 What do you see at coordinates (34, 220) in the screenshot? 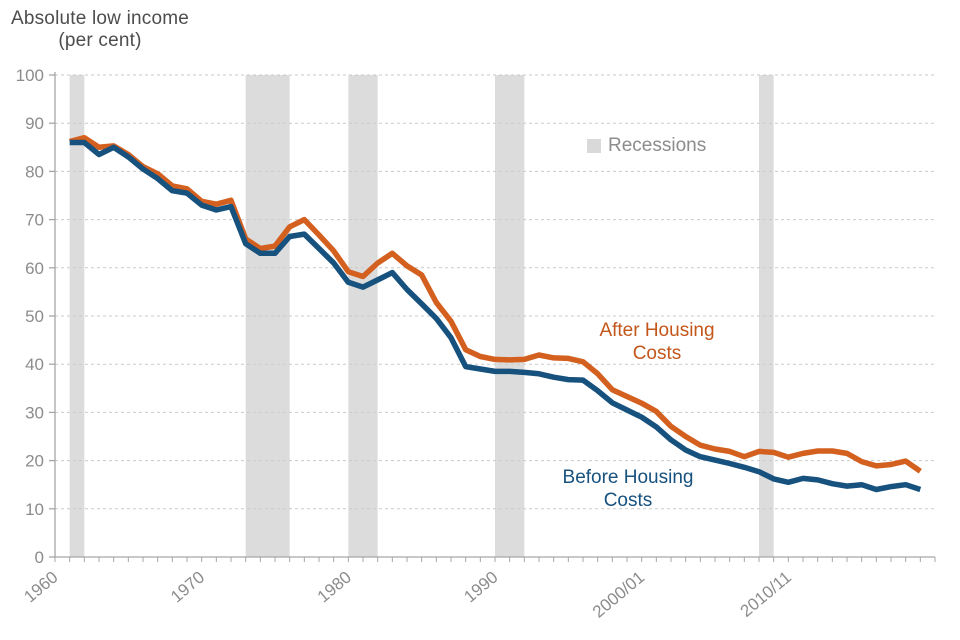
I see `y-tick-label: 70` at bounding box center [34, 220].